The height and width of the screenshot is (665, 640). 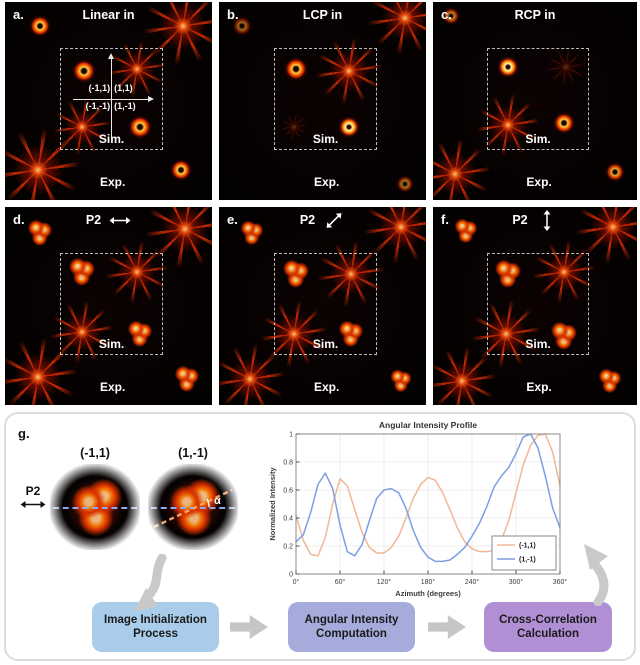 What do you see at coordinates (384, 582) in the screenshot?
I see `x-tick-label: 120°` at bounding box center [384, 582].